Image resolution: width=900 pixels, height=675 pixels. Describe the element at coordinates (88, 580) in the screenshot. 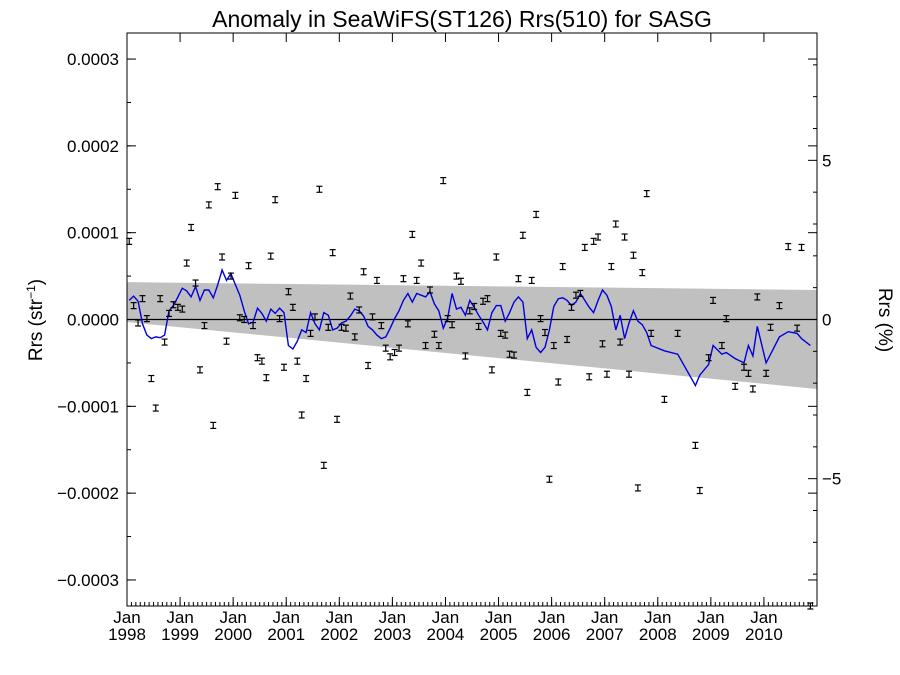

I see `y-tick-label: −0.0003` at that location.